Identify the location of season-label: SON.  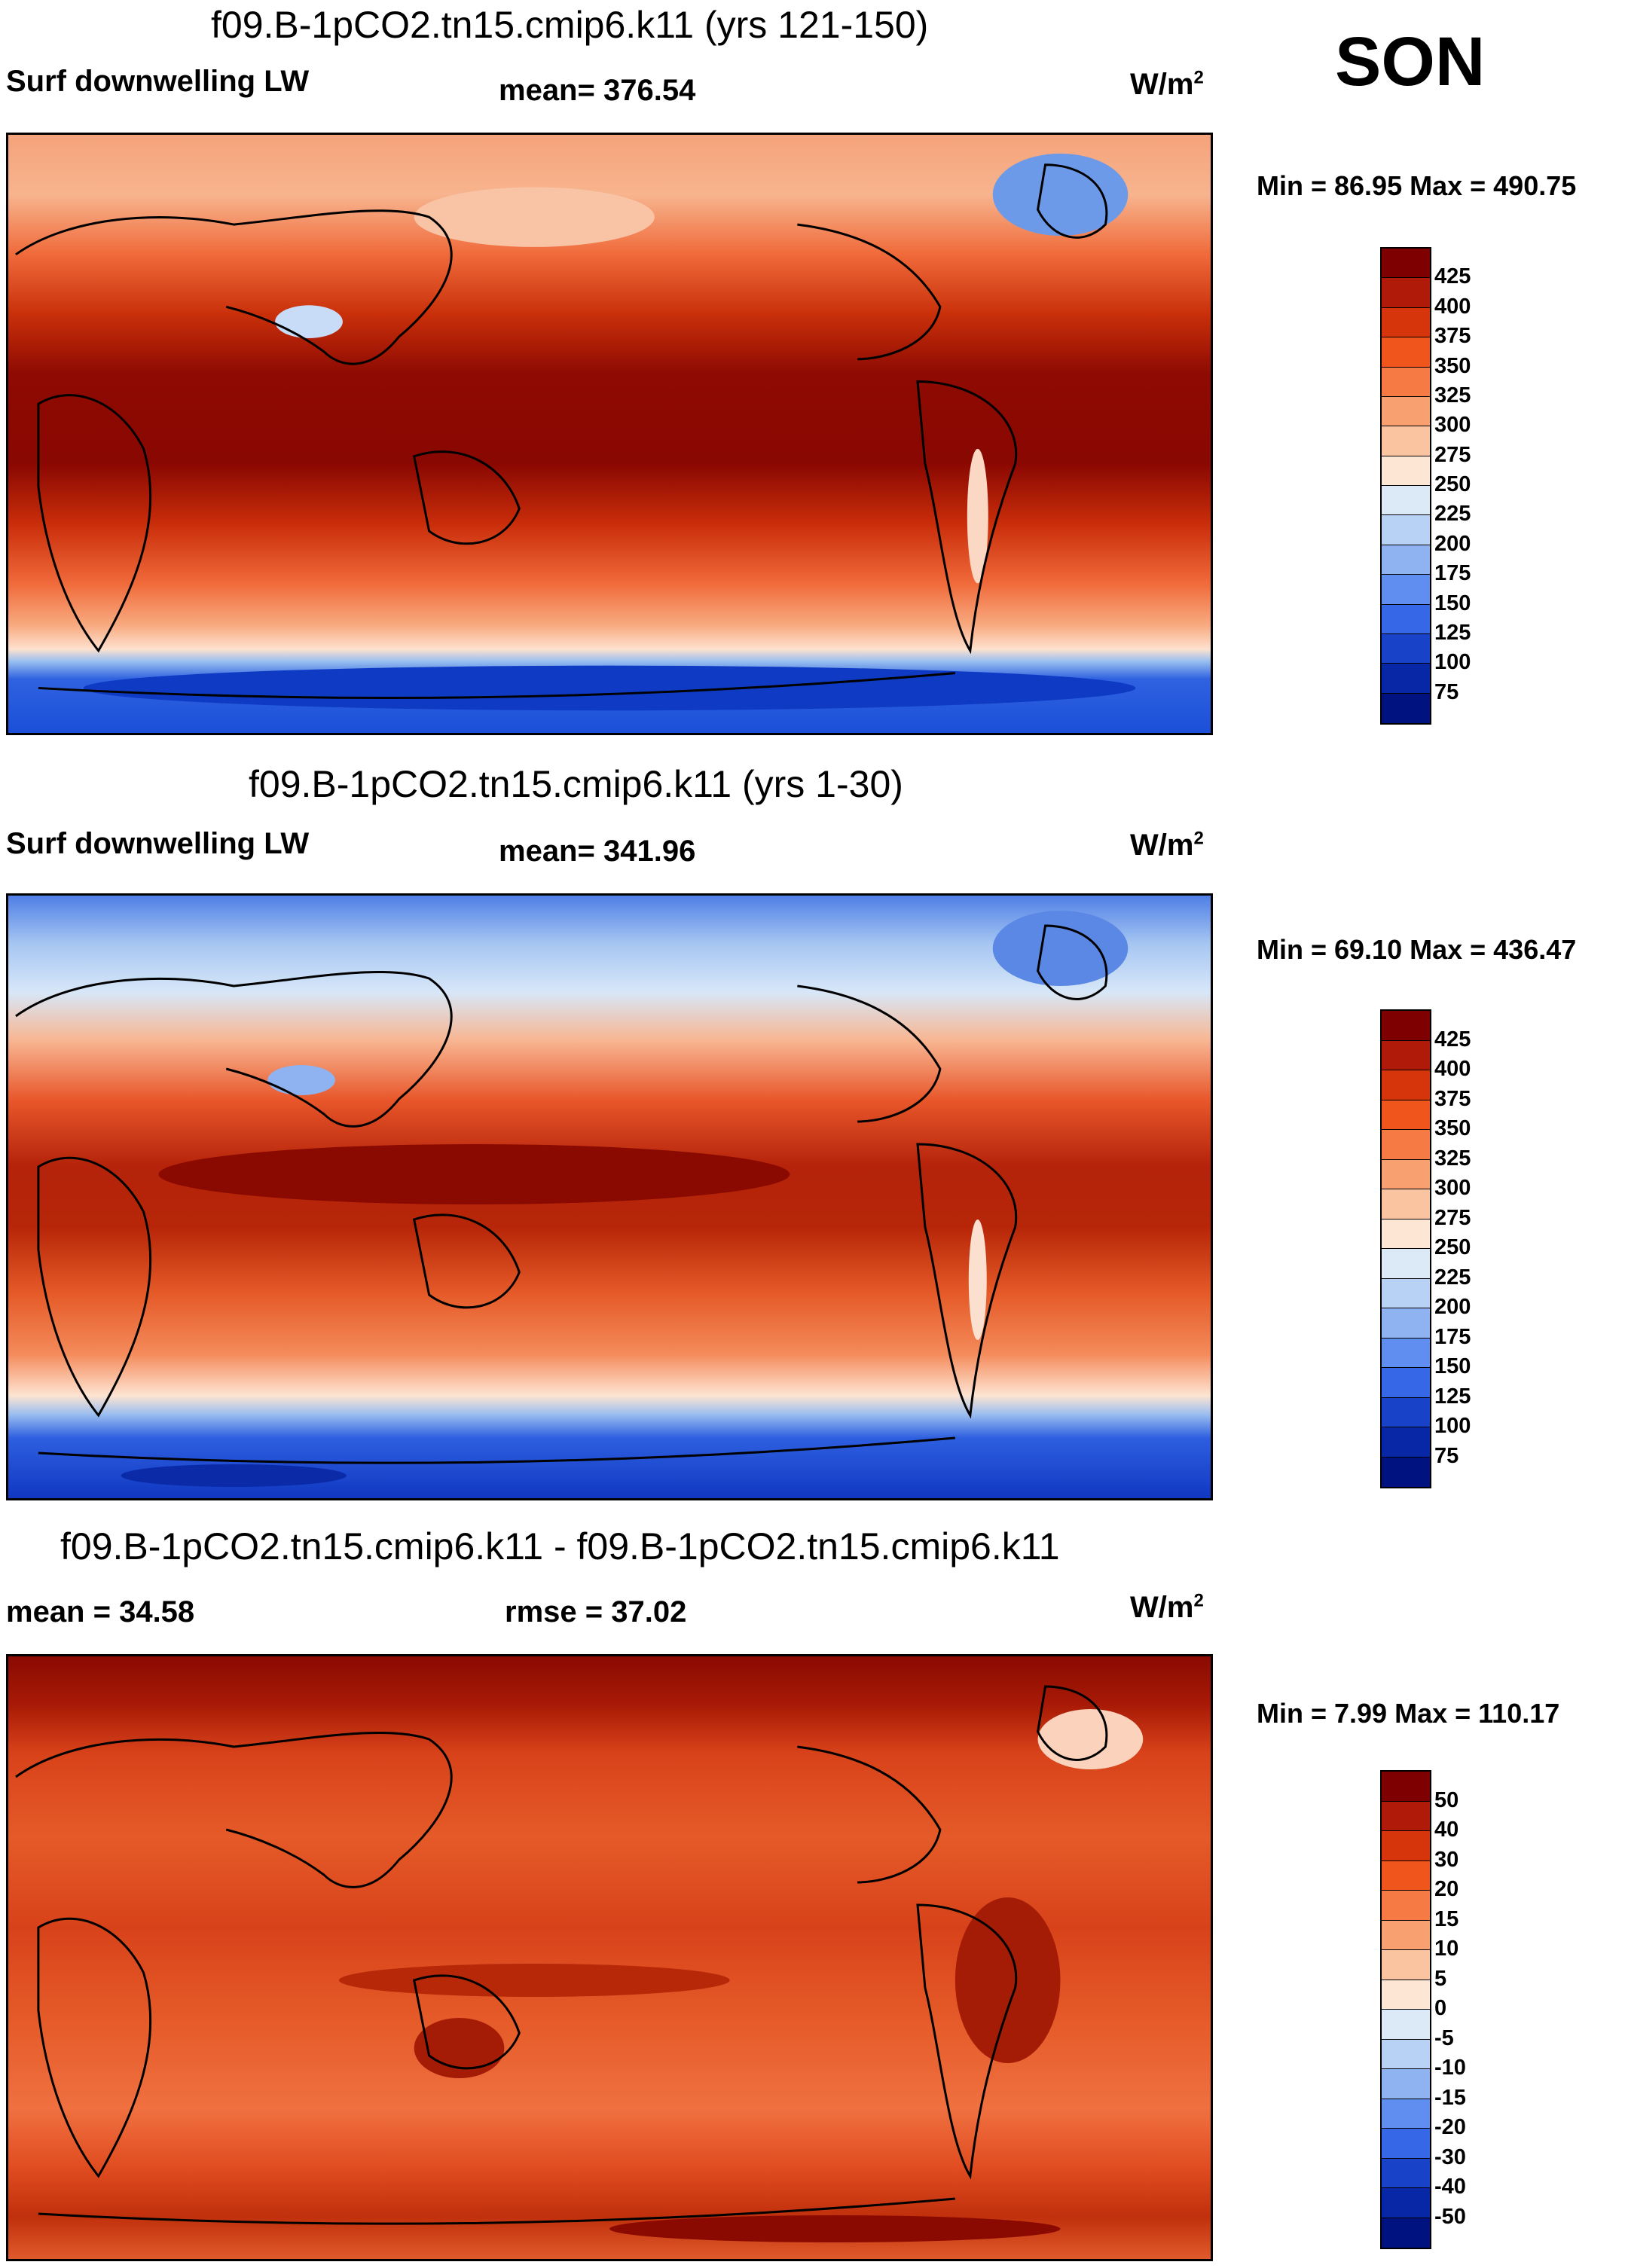
(1410, 62).